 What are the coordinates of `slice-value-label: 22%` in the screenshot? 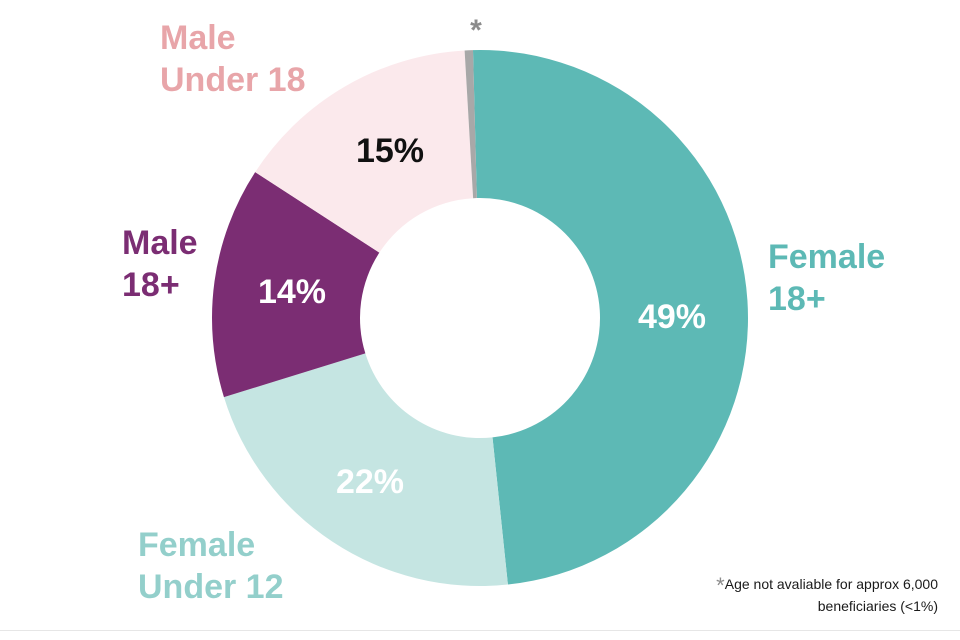 It's located at (370, 482).